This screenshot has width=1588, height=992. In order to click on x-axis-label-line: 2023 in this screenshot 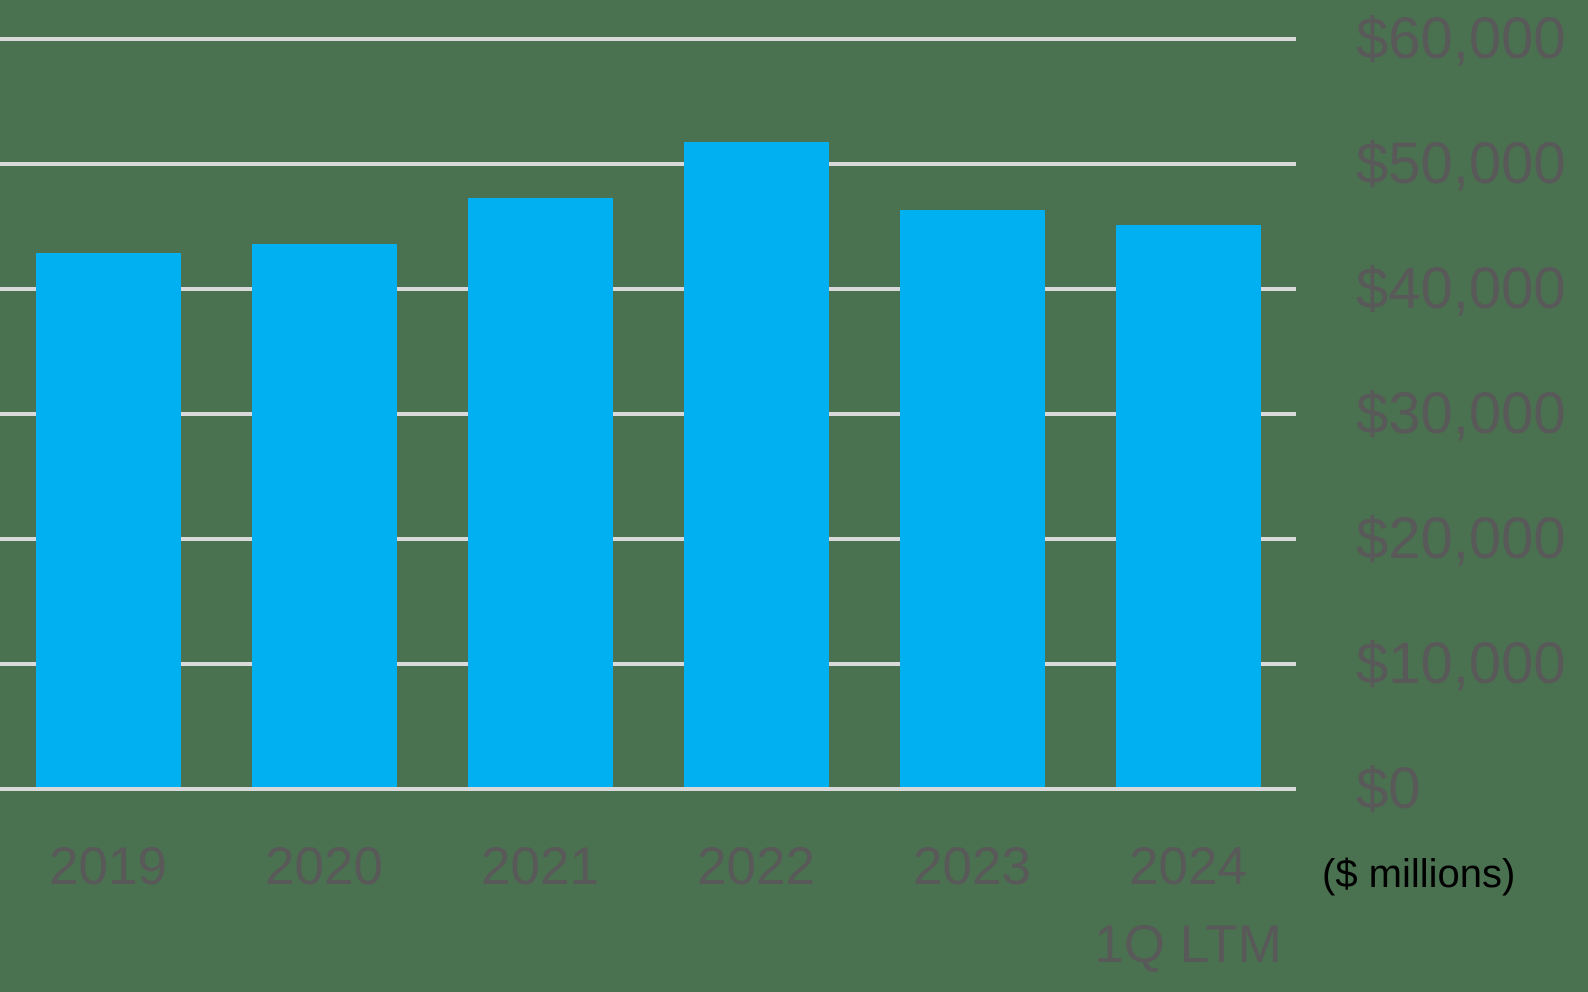, I will do `click(972, 866)`.